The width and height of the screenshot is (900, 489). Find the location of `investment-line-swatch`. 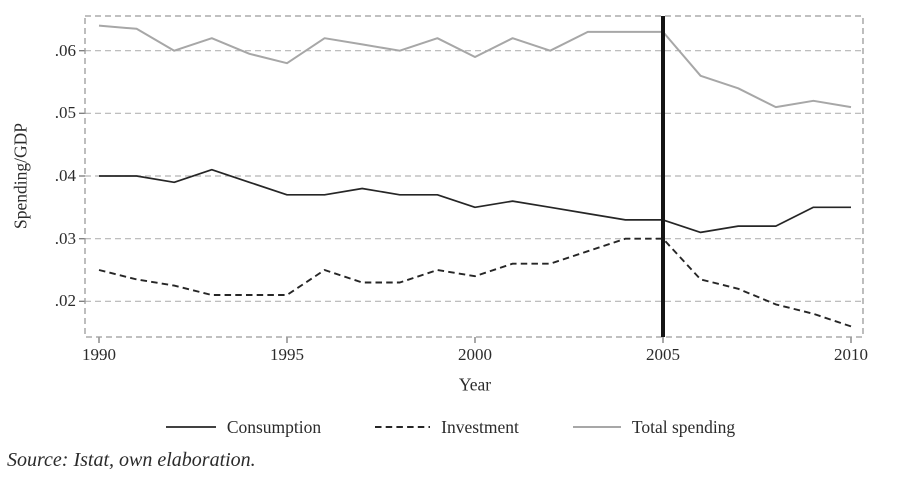

investment-line-swatch is located at coordinates (403, 427).